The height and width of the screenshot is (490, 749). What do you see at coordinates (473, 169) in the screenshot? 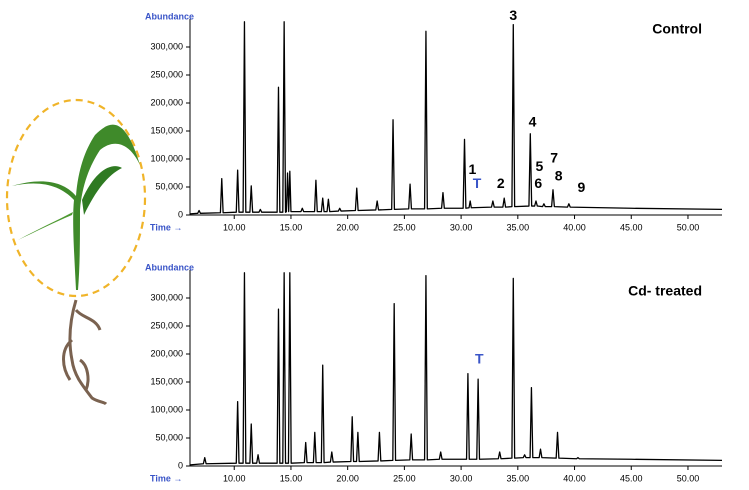
I see `peak-label: 1` at bounding box center [473, 169].